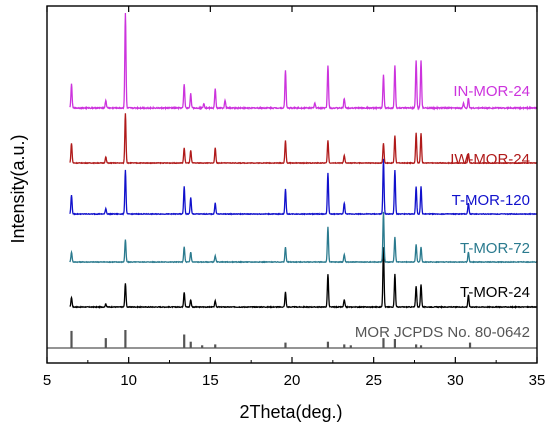  I want to click on x-tick-label: 30, so click(455, 380).